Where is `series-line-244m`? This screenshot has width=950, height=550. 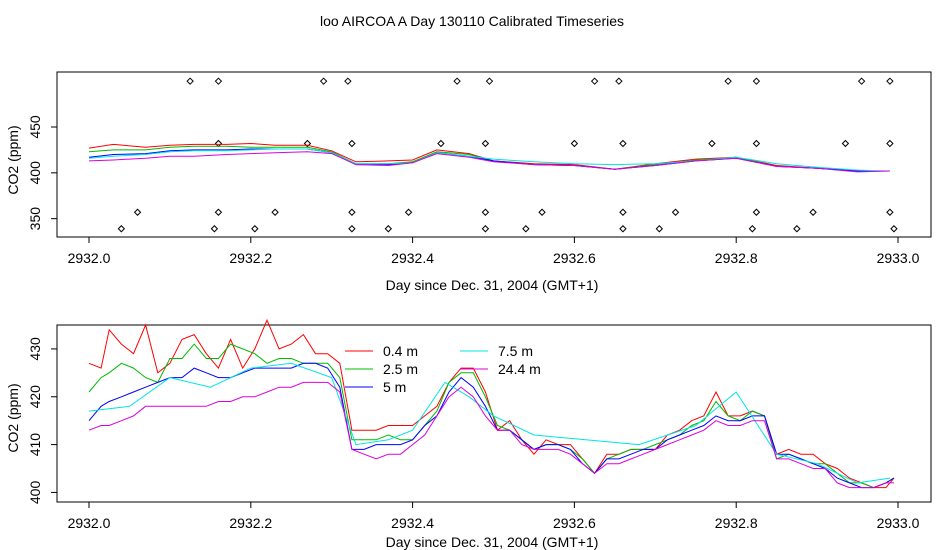 series-line-244m is located at coordinates (489, 162).